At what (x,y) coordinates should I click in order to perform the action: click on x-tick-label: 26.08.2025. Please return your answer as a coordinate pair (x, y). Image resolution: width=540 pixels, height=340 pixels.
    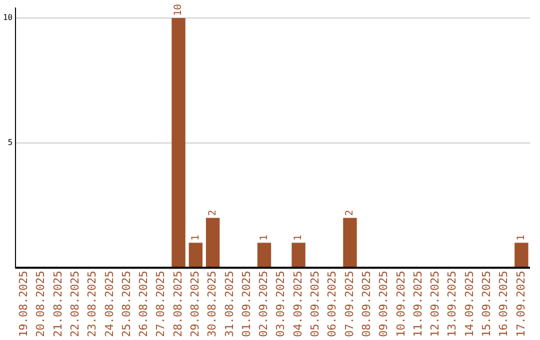
    Looking at the image, I should click on (143, 304).